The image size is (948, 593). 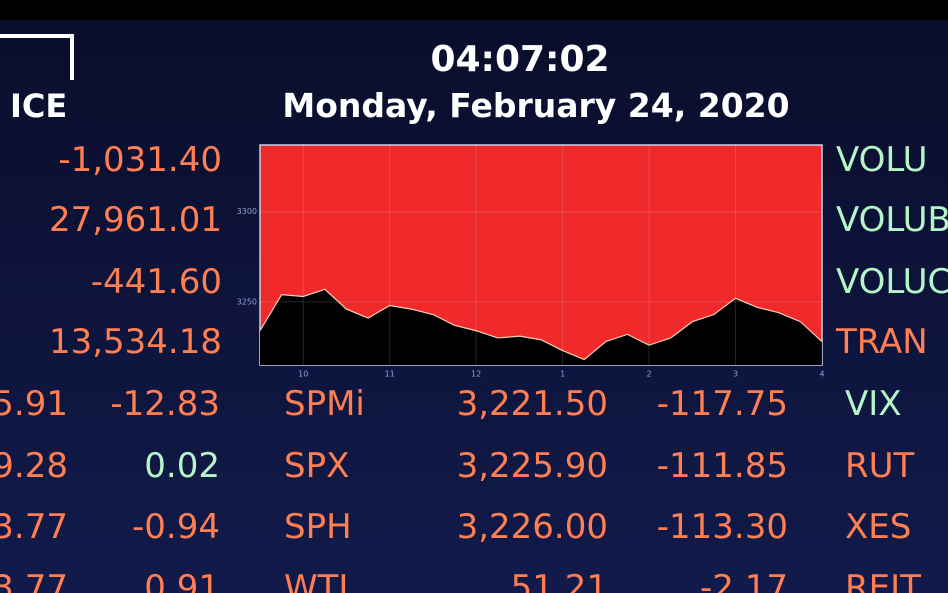 What do you see at coordinates (722, 527) in the screenshot?
I see `quote-cell: -113.30` at bounding box center [722, 527].